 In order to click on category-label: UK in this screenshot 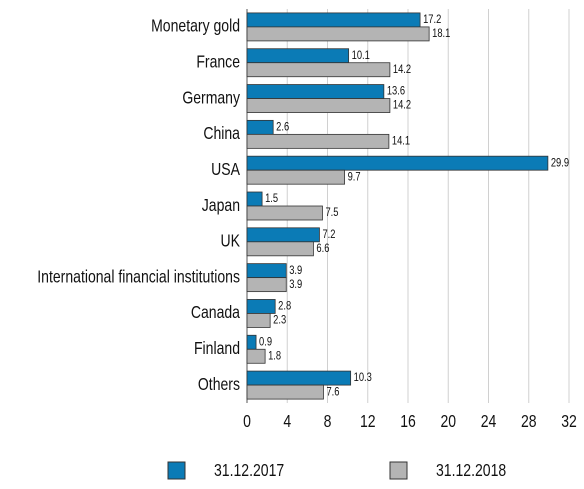, I will do `click(231, 241)`.